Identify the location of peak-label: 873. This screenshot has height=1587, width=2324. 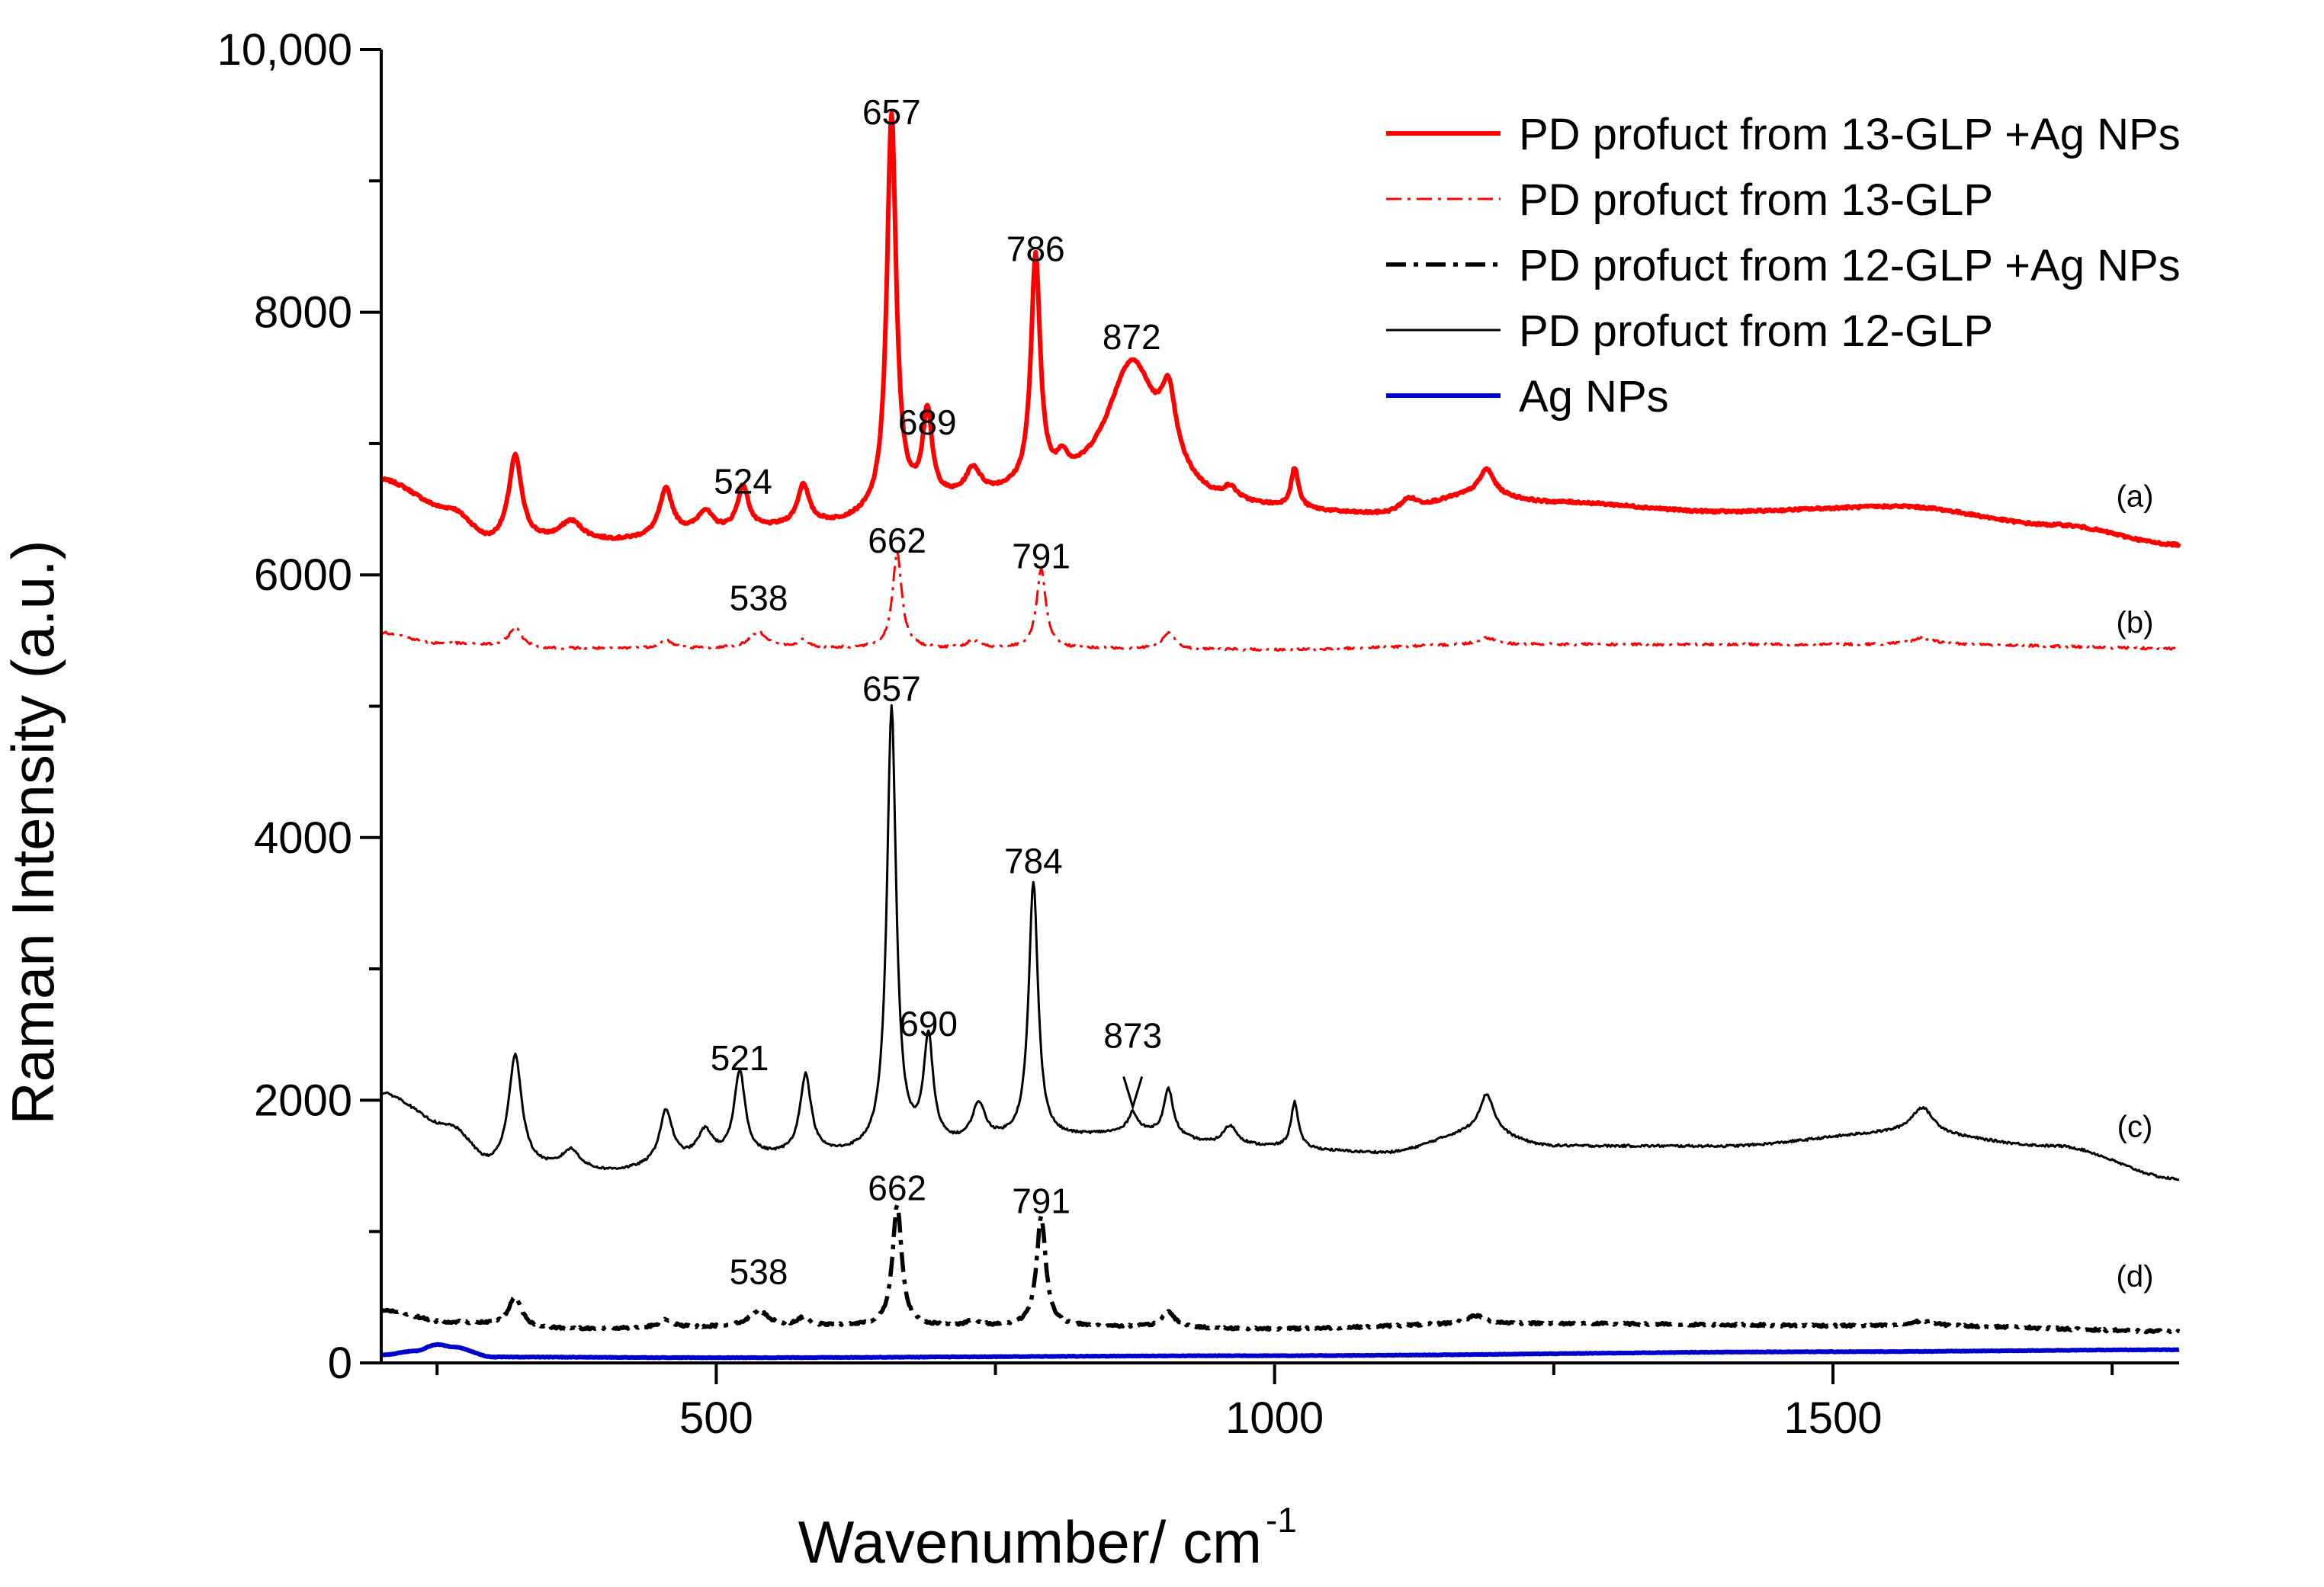
(1132, 1035).